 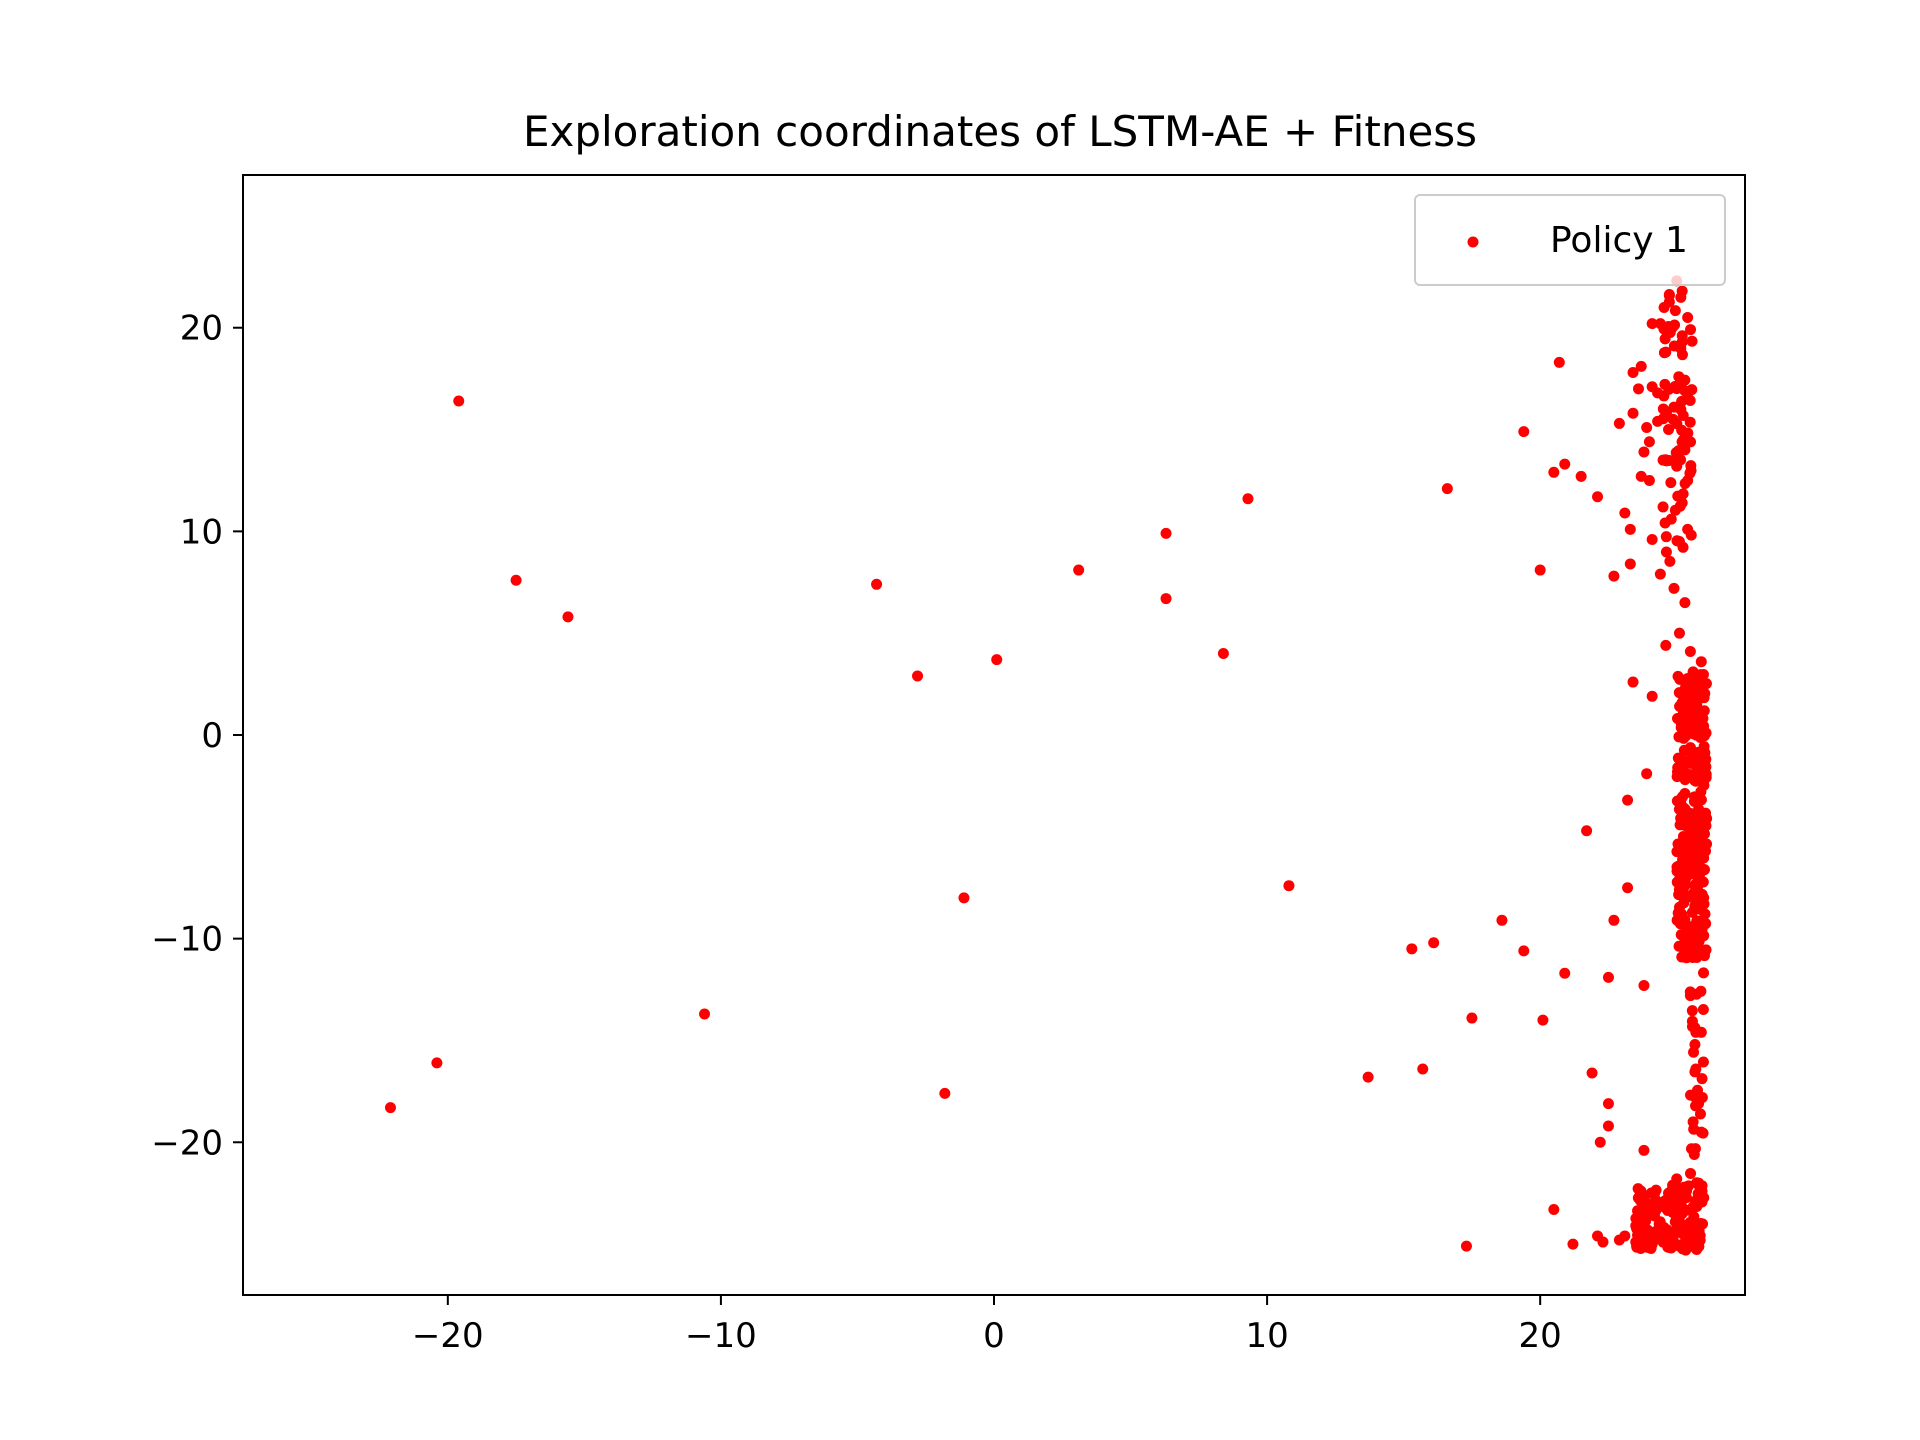 I want to click on legend-box, so click(x=1570, y=240).